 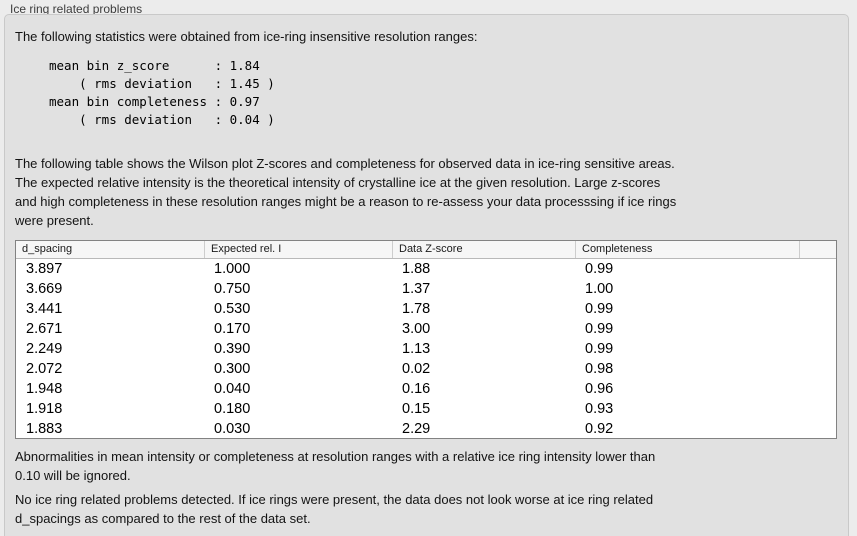 What do you see at coordinates (232, 409) in the screenshot?
I see `table-cell: 0.180` at bounding box center [232, 409].